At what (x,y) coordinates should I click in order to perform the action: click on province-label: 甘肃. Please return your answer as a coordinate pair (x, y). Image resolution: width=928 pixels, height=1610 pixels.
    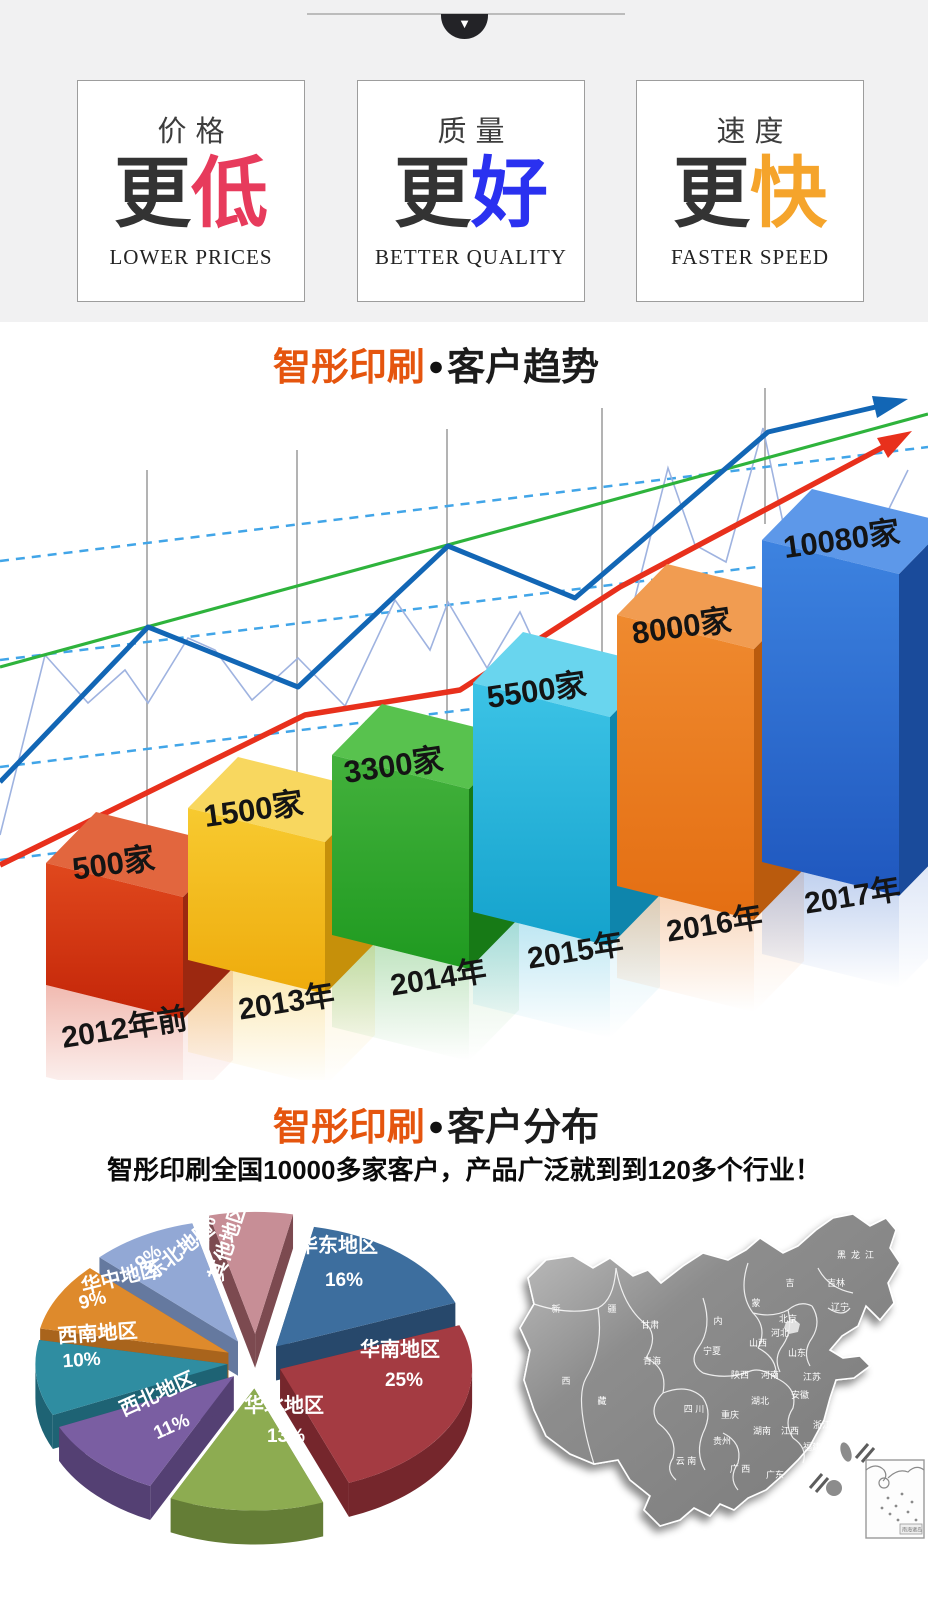
    Looking at the image, I should click on (650, 1324).